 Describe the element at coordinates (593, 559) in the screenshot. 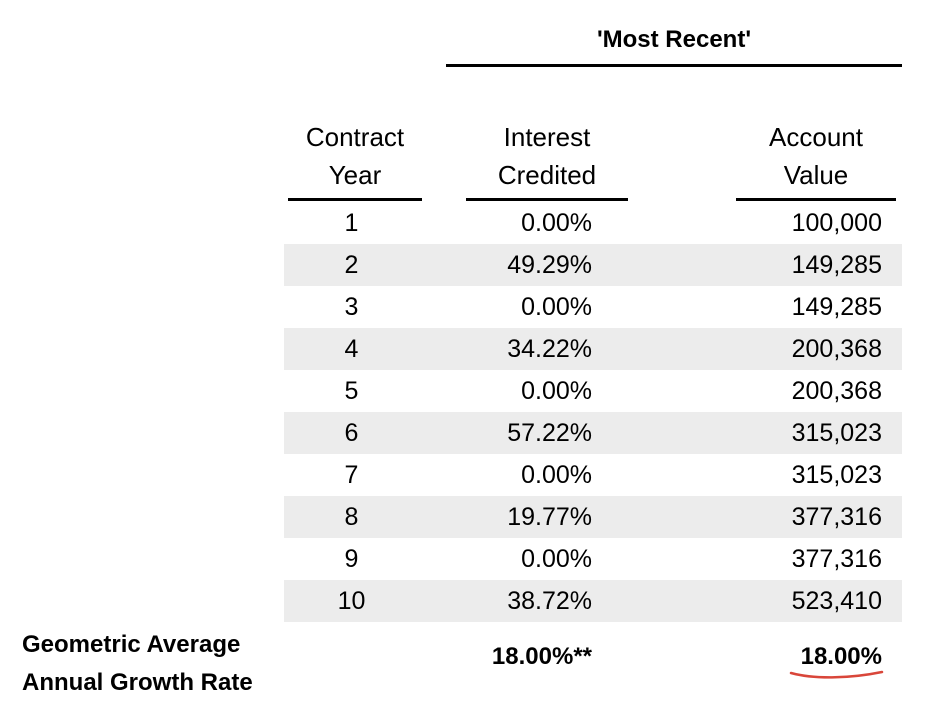

I see `table-row: 9 0.00% 377,316` at that location.